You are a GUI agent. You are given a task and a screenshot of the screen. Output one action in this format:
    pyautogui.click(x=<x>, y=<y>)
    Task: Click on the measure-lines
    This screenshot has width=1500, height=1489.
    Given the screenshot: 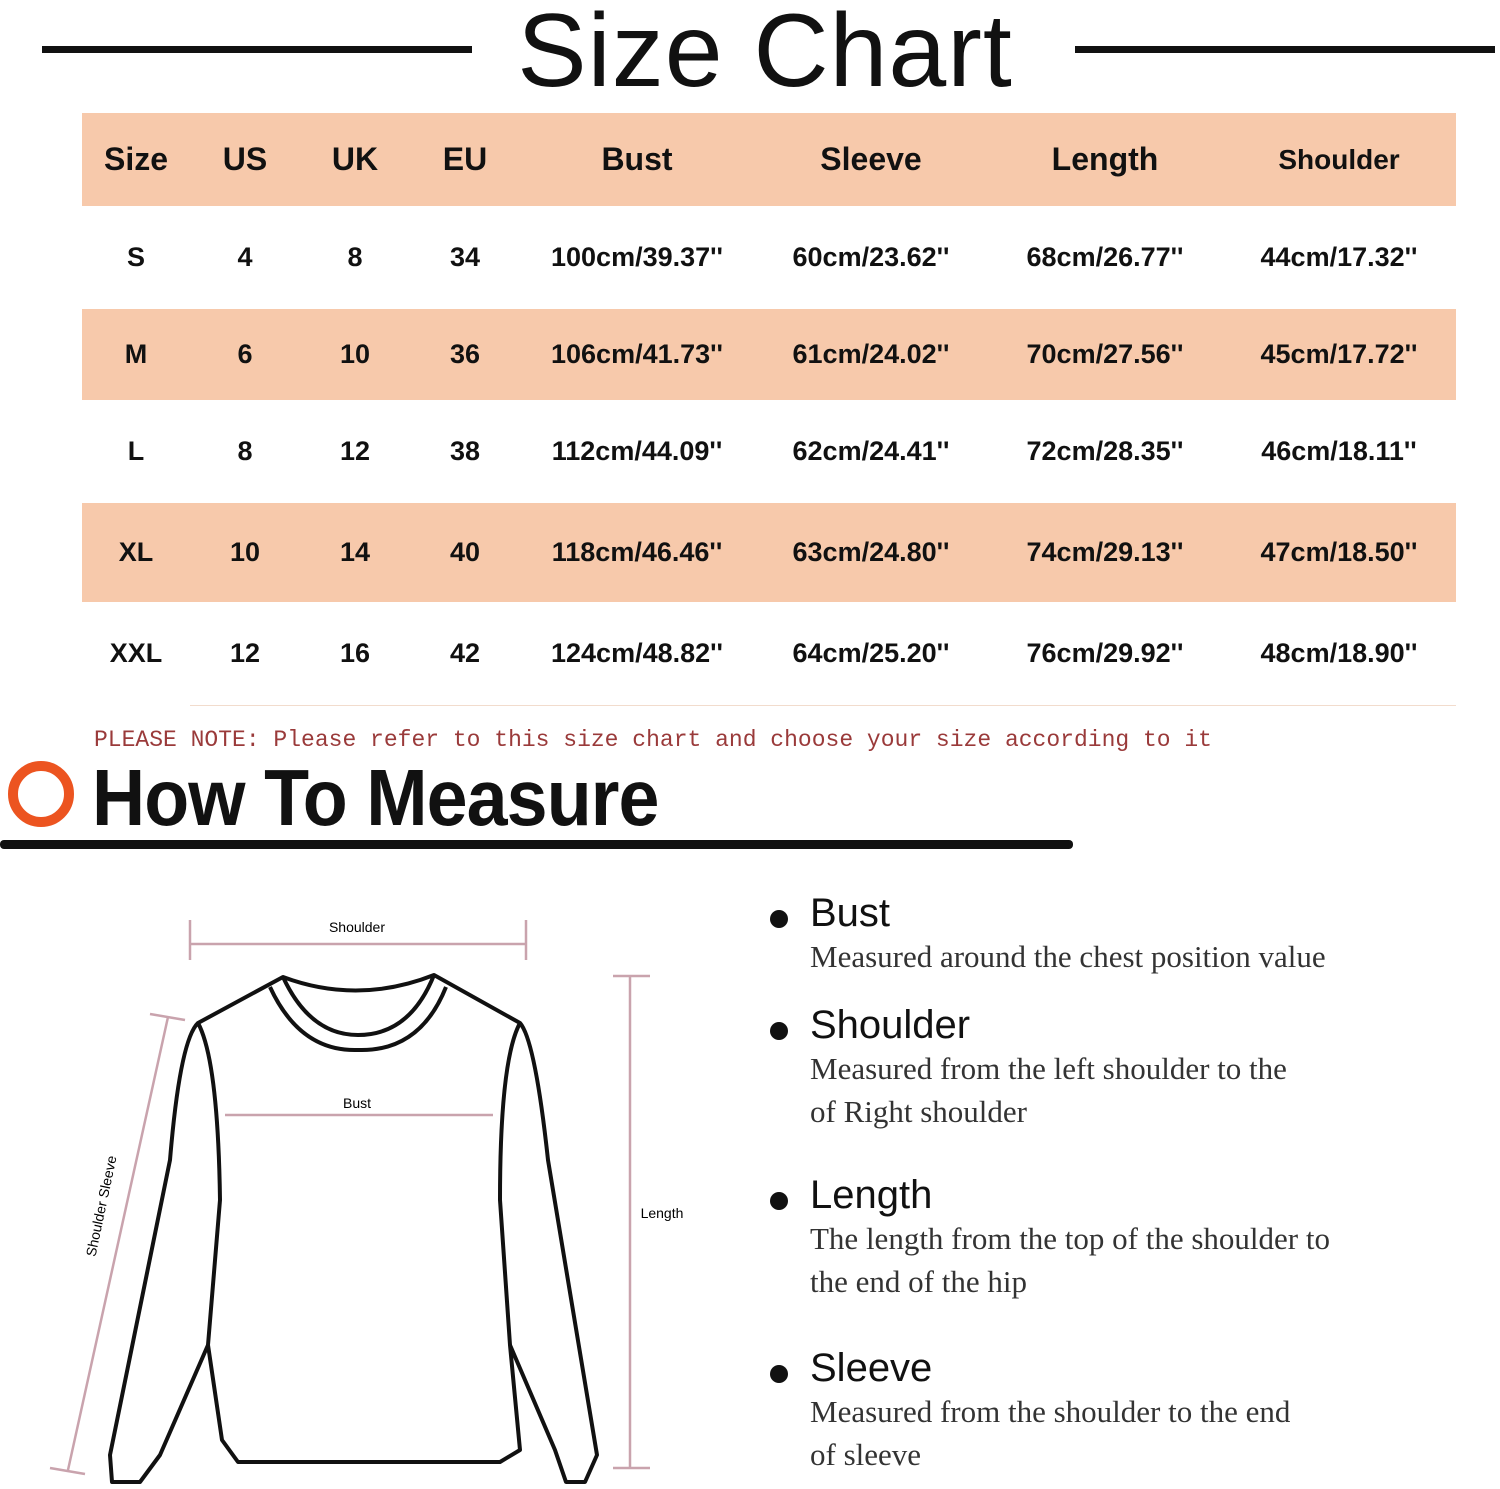 What is the action you would take?
    pyautogui.click(x=349, y=1198)
    